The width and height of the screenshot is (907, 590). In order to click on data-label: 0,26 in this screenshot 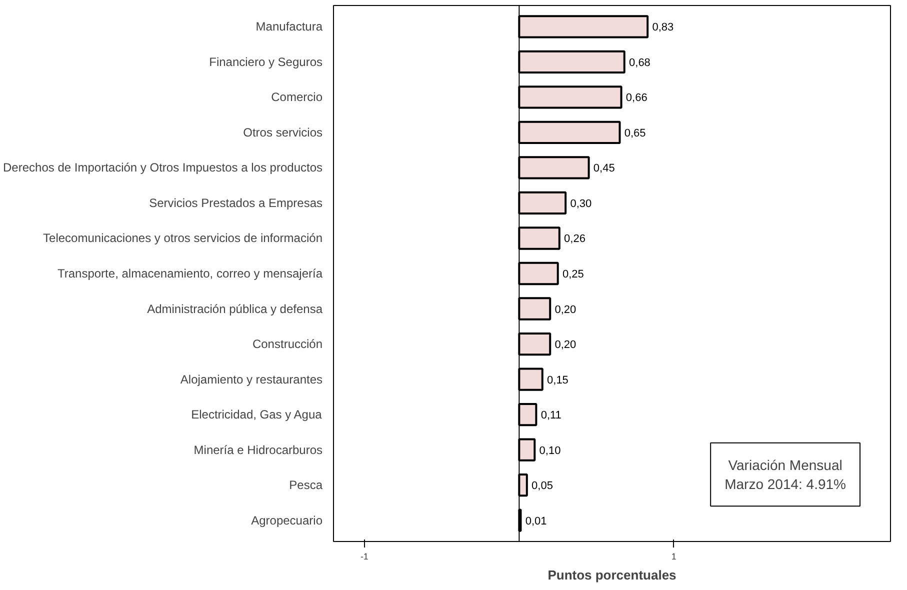, I will do `click(575, 239)`.